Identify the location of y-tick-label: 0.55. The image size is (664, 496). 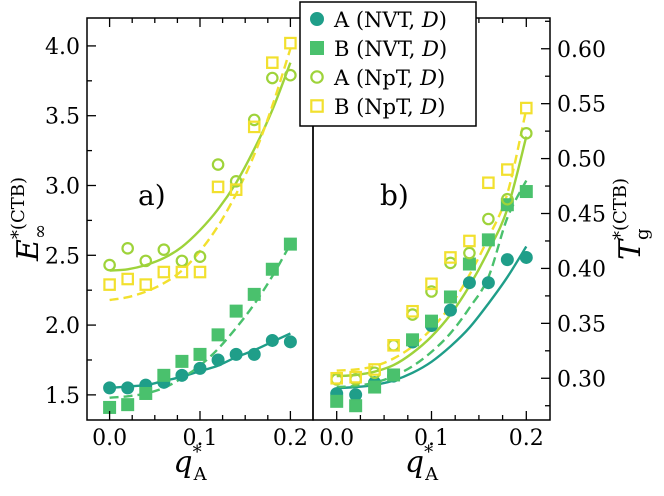
(581, 105).